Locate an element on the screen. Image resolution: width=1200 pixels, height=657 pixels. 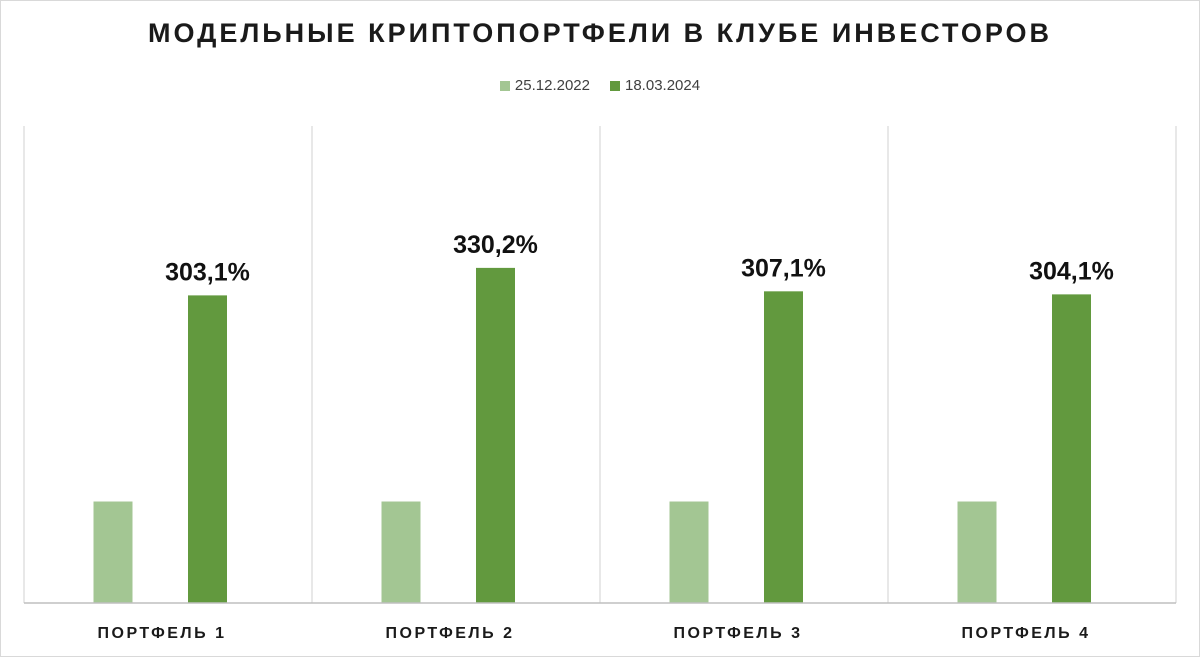
legend-item-series-1: 25.12.2022 is located at coordinates (544, 85).